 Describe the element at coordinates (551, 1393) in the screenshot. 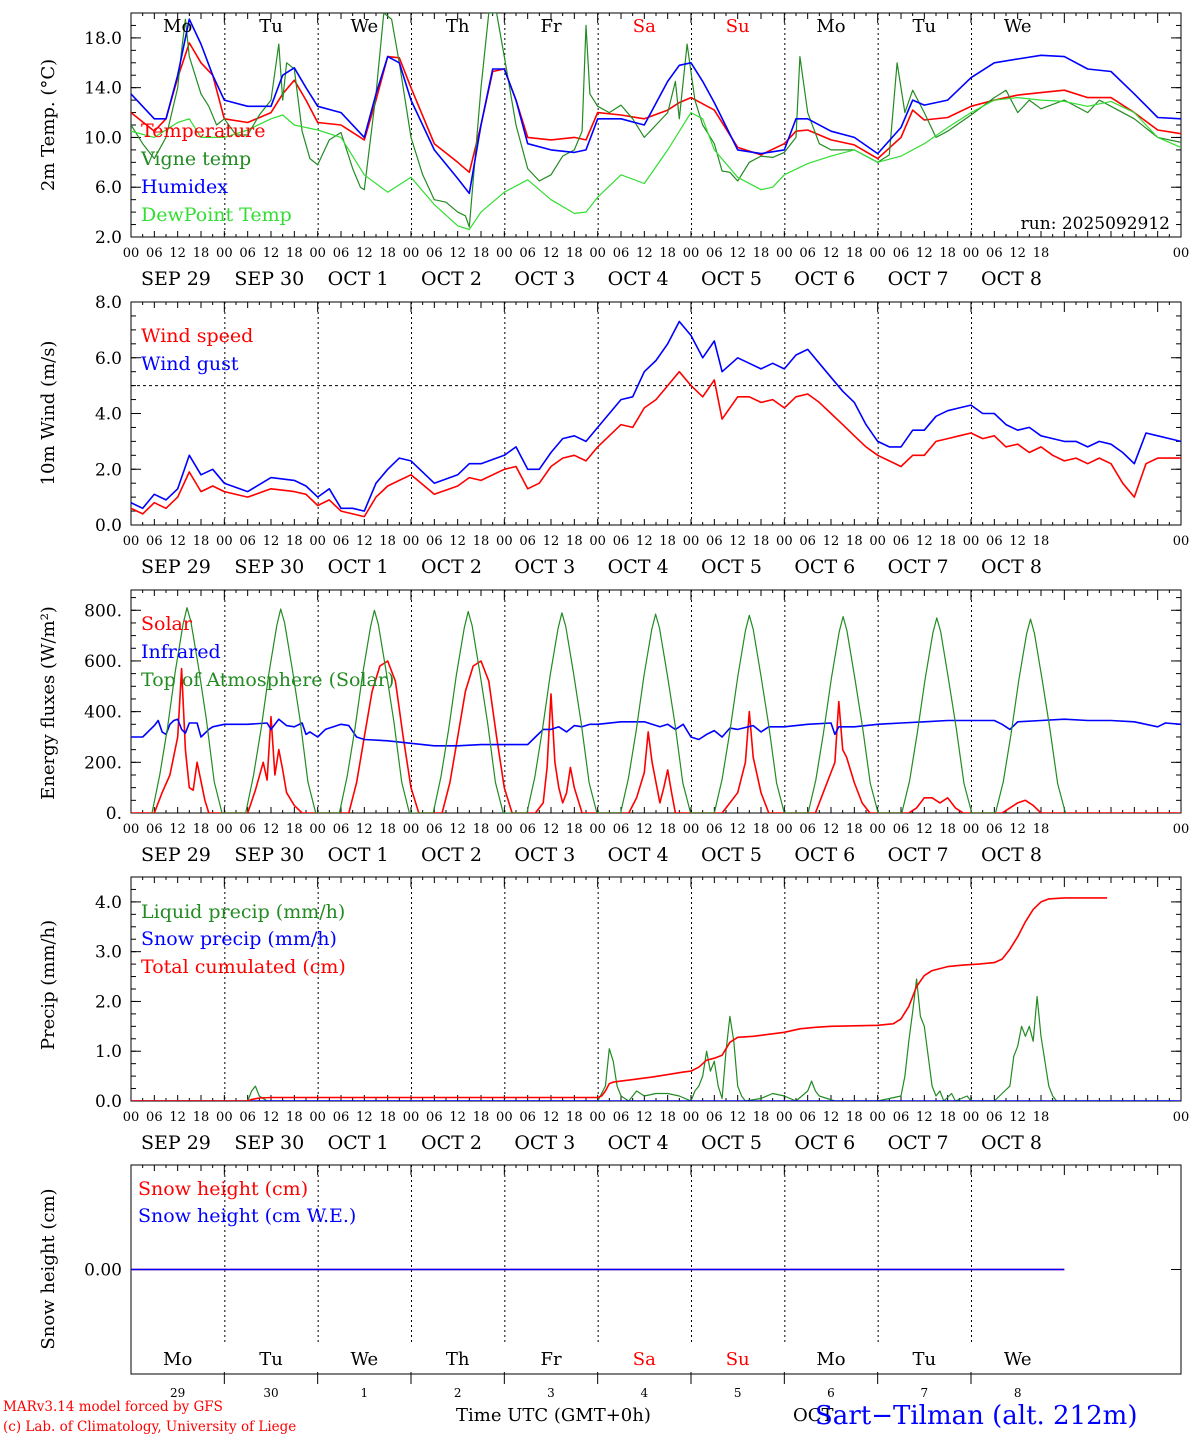

I see `day-number-label: 3` at that location.